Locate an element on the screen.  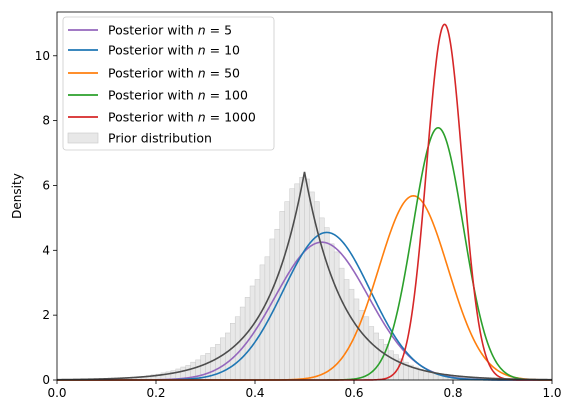
x-tick-label: 0.2 is located at coordinates (155, 393).